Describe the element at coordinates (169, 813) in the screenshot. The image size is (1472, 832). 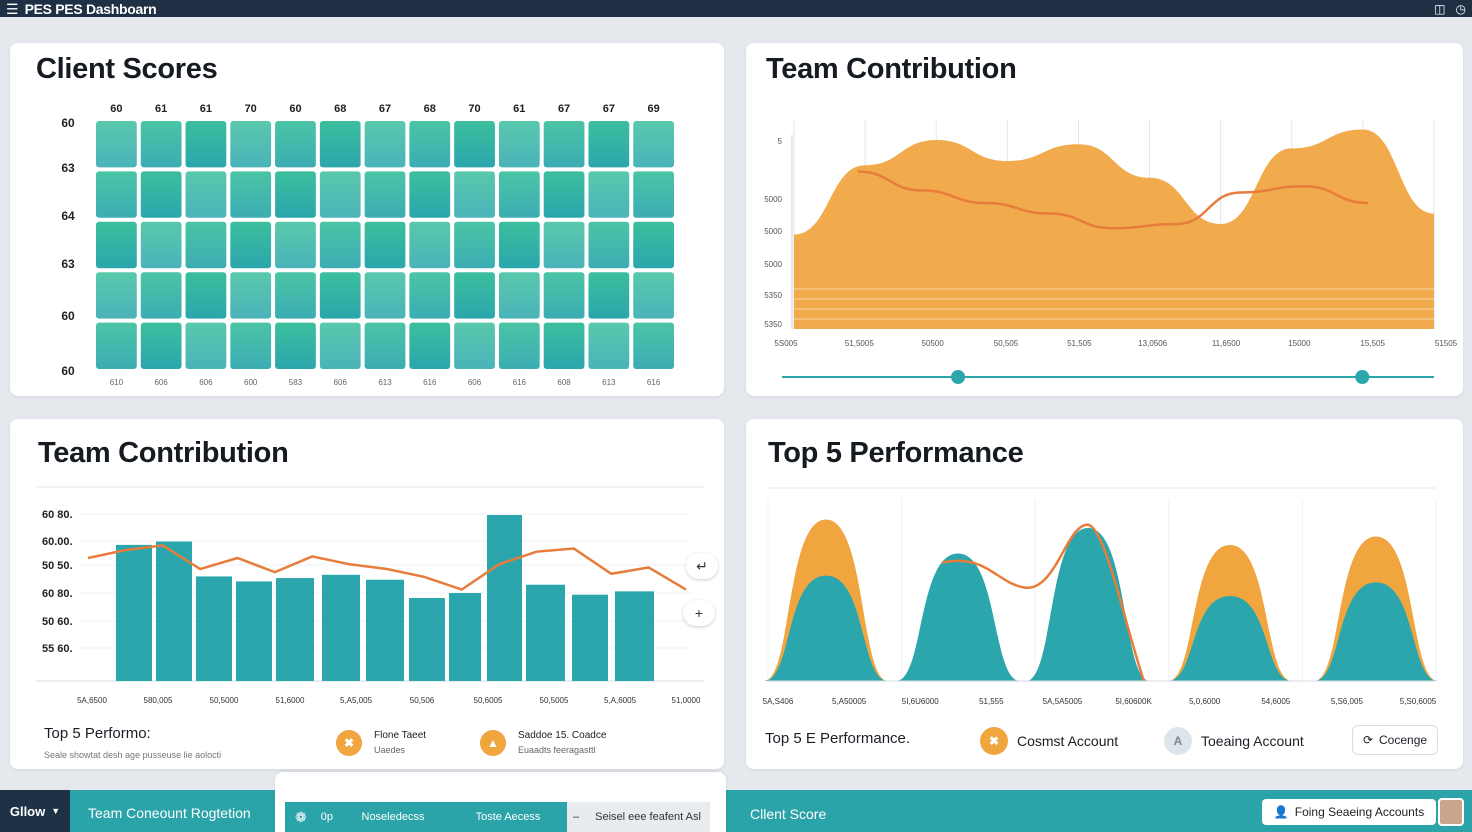
I see `bottom-left-title: Team Coneount Rogtetion` at that location.